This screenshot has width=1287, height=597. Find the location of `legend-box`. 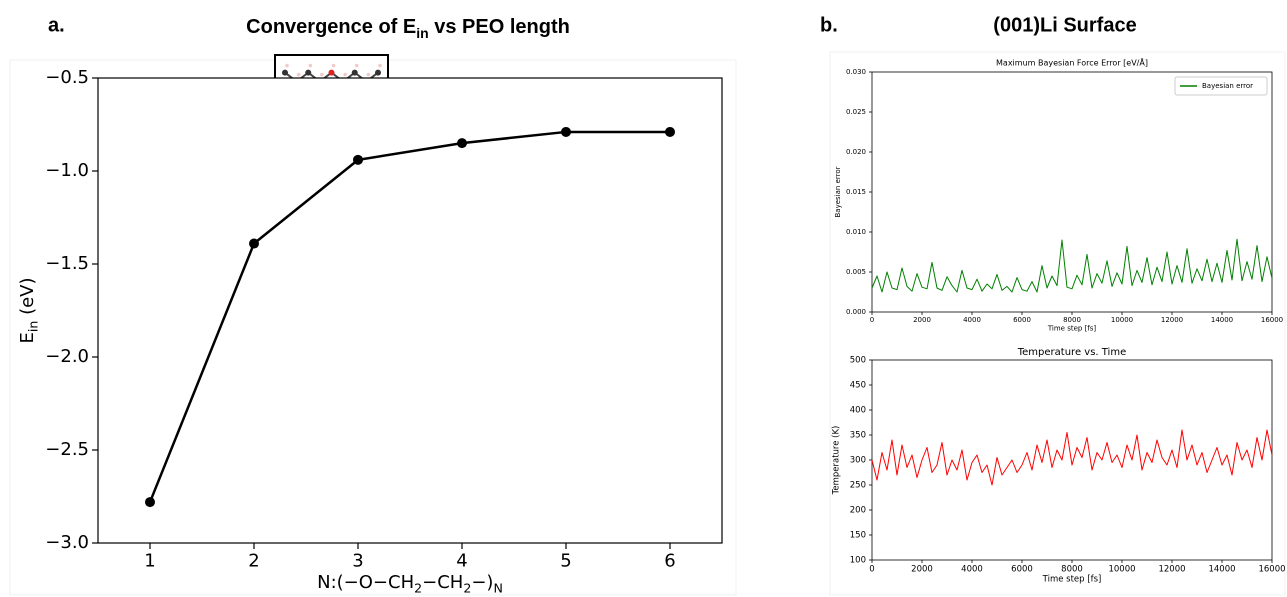

legend-box is located at coordinates (1221, 86).